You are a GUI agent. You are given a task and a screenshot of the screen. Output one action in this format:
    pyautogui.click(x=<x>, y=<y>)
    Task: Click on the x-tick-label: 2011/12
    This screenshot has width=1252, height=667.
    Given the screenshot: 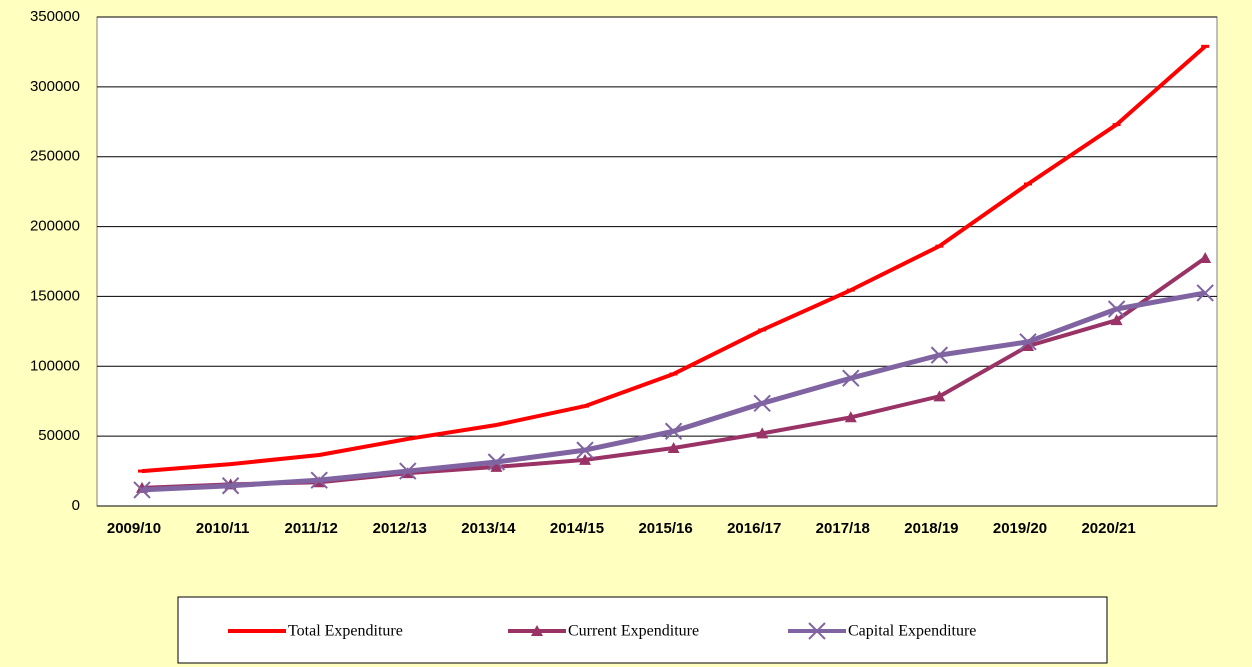 What is the action you would take?
    pyautogui.click(x=310, y=528)
    